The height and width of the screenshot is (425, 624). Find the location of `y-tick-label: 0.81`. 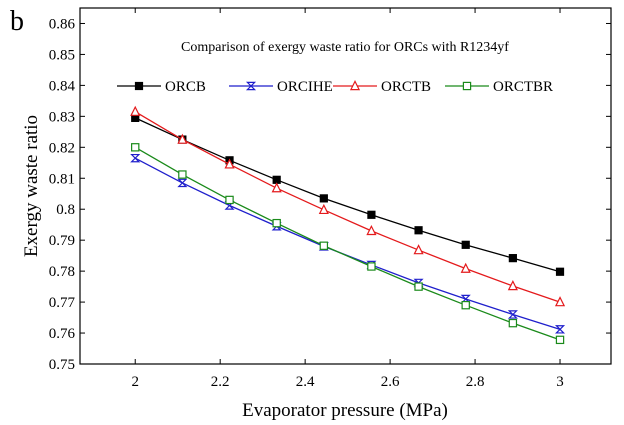

y-tick-label: 0.81 is located at coordinates (62, 179).